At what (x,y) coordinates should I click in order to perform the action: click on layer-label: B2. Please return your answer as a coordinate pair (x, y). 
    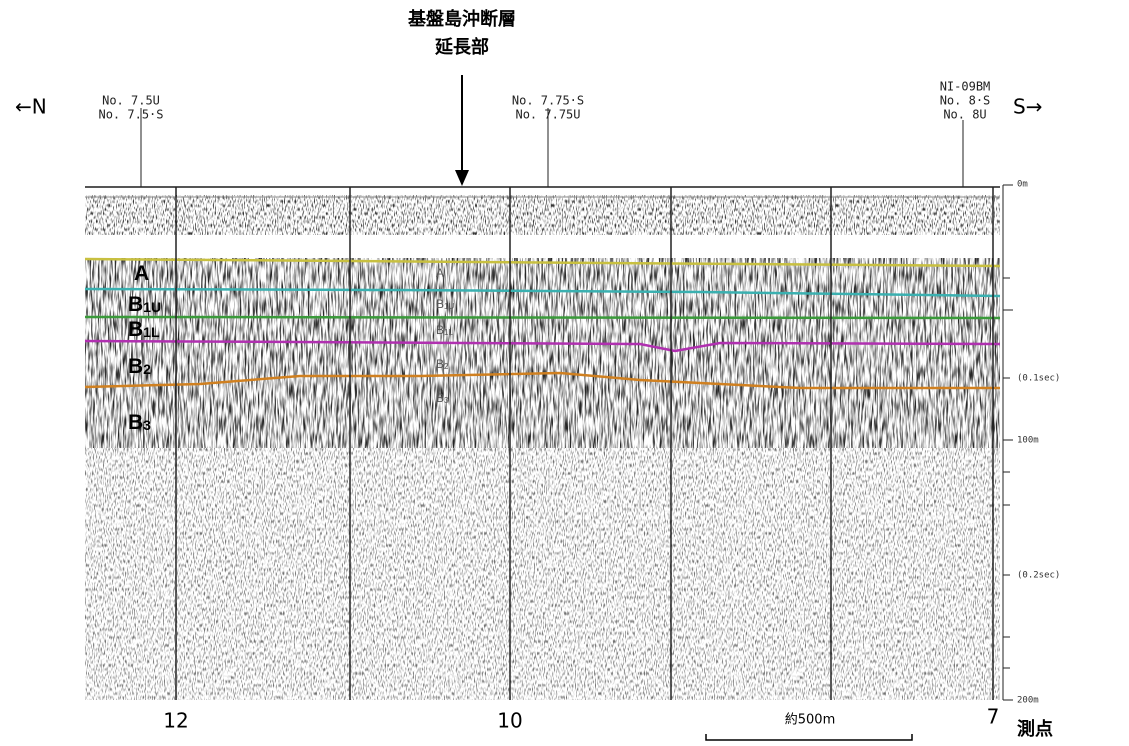
    Looking at the image, I should click on (139, 366).